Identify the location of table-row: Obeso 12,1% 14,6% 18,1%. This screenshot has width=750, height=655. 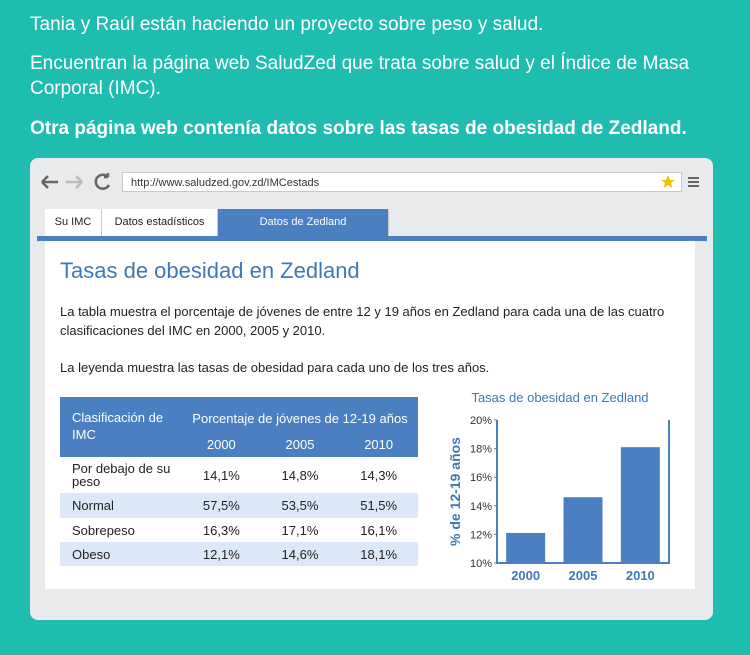
(239, 554).